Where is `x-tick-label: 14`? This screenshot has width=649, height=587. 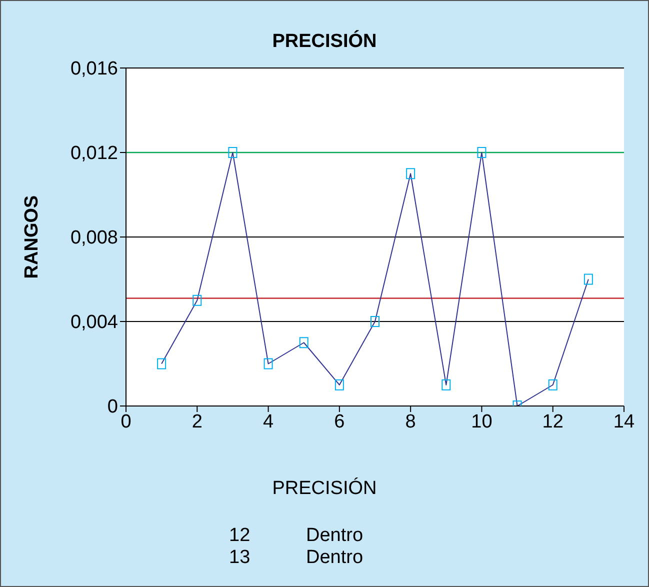 x-tick-label: 14 is located at coordinates (624, 421).